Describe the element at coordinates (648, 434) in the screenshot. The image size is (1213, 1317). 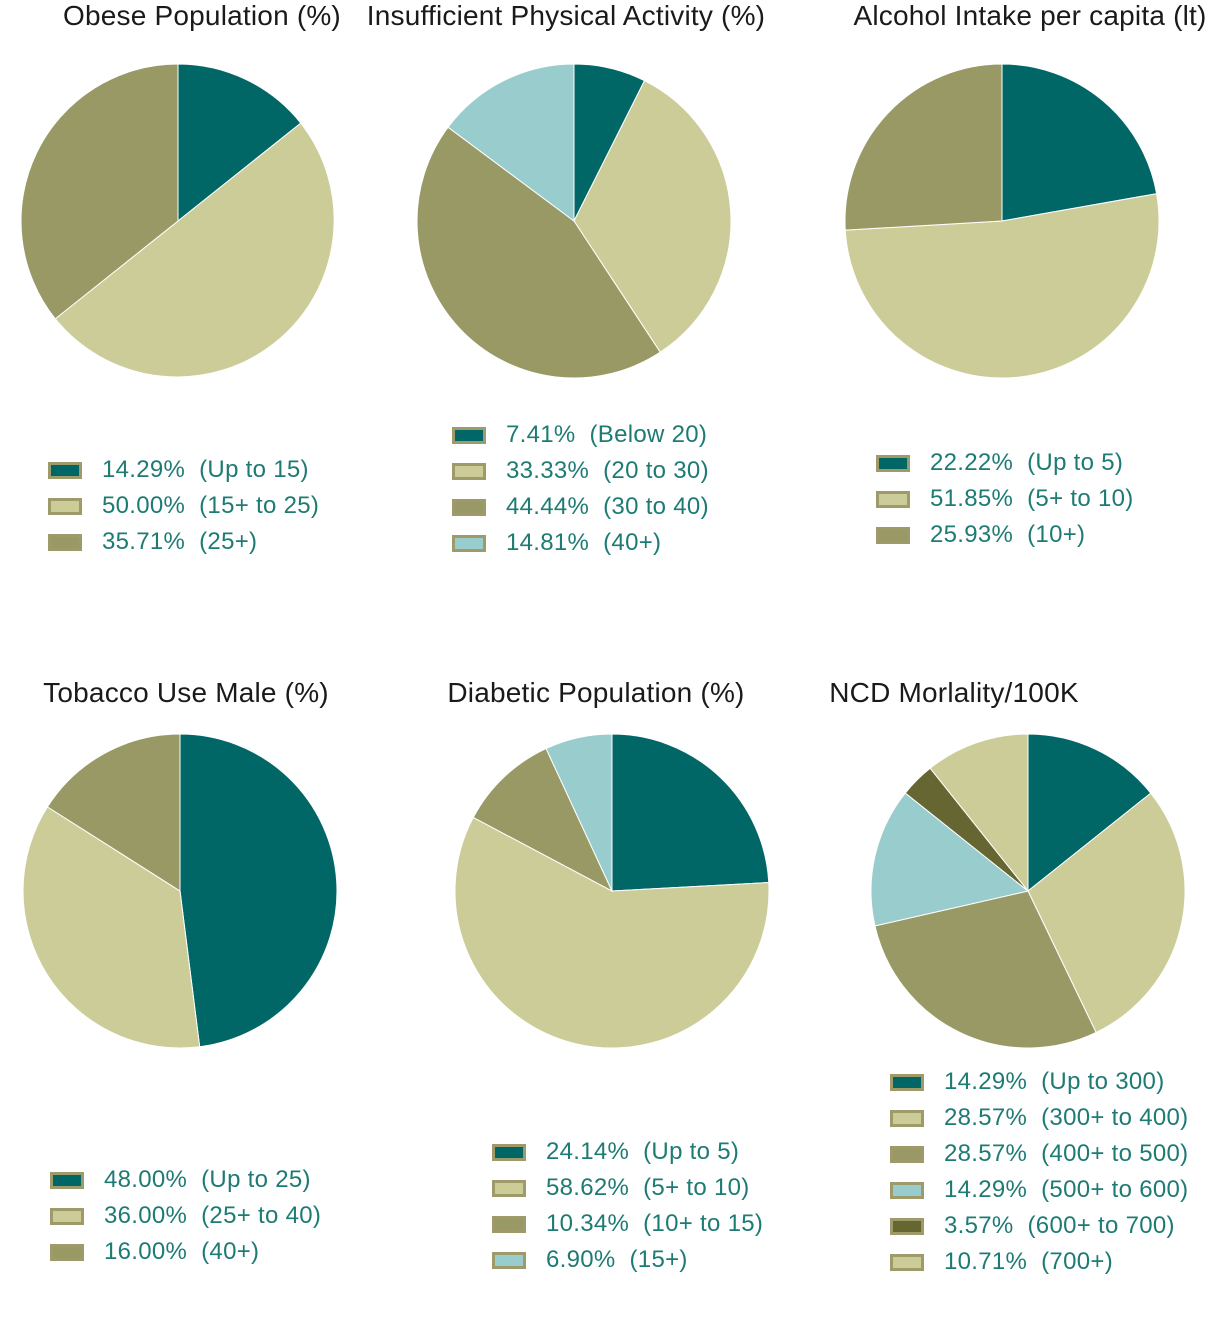
I see `legend-category: (Below 20)` at that location.